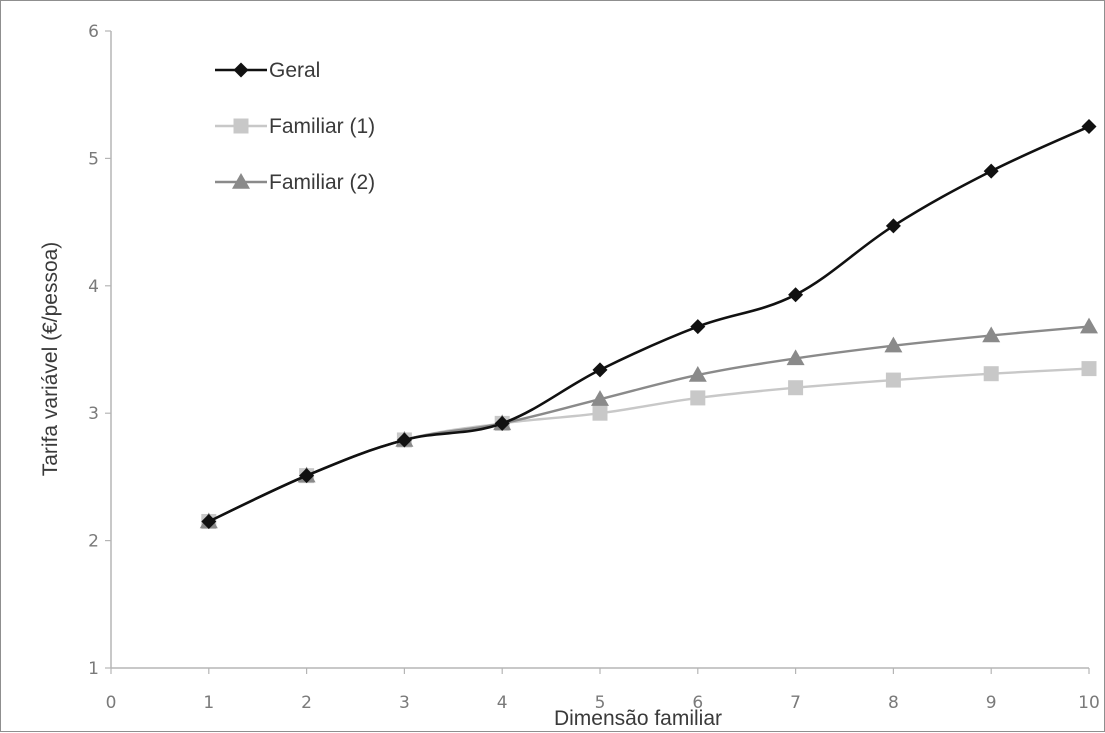 The width and height of the screenshot is (1105, 733). I want to click on y-tick-label: 2, so click(93, 542).